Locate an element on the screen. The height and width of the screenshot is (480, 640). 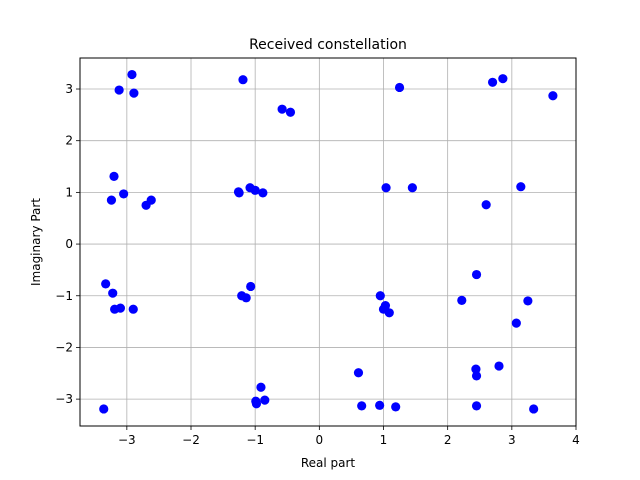
y-axis-ticks: −3 −2 −1 0 1 2 3 is located at coordinates (67, 244).